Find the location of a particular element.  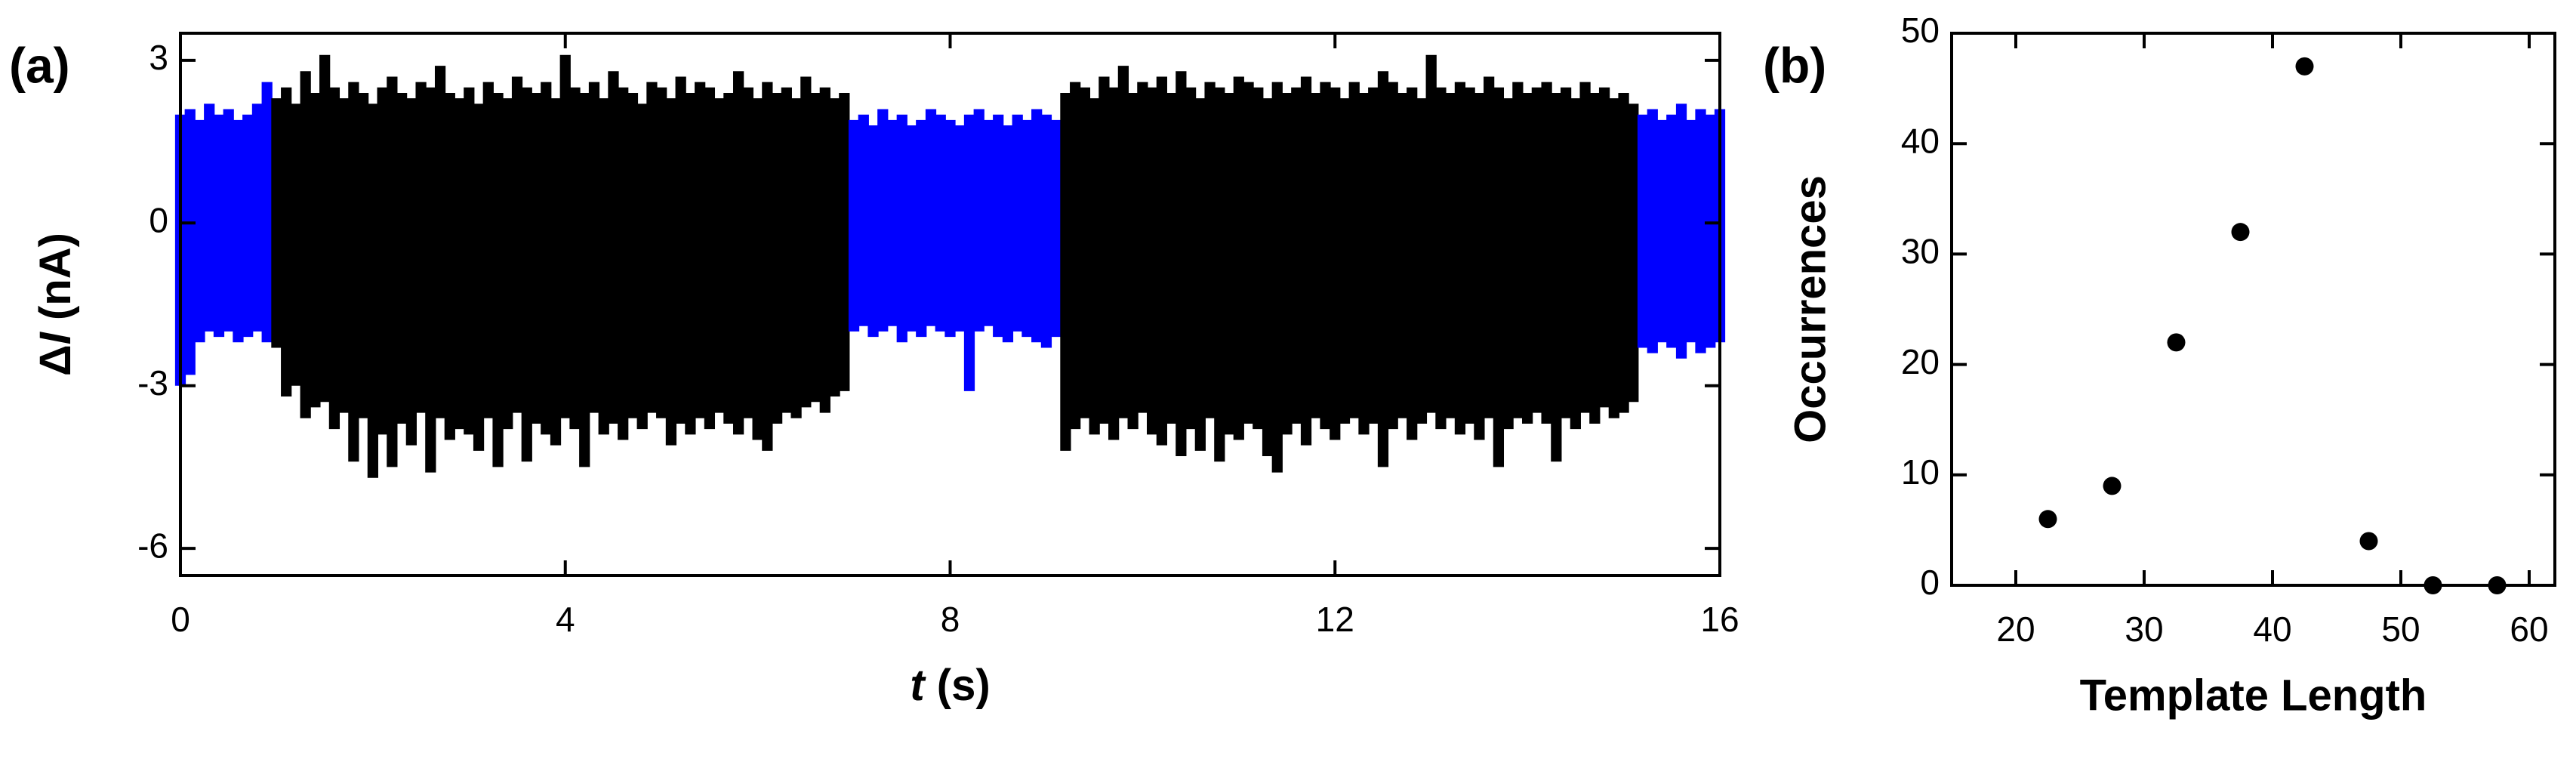

x-tick-label: 40 is located at coordinates (2272, 629).